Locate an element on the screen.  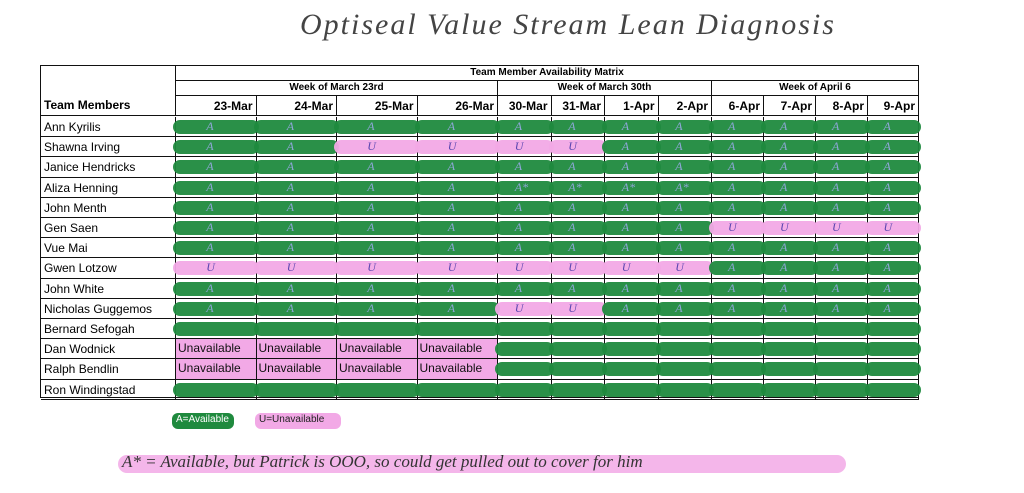
member-name: Aliza Henning is located at coordinates (108, 187).